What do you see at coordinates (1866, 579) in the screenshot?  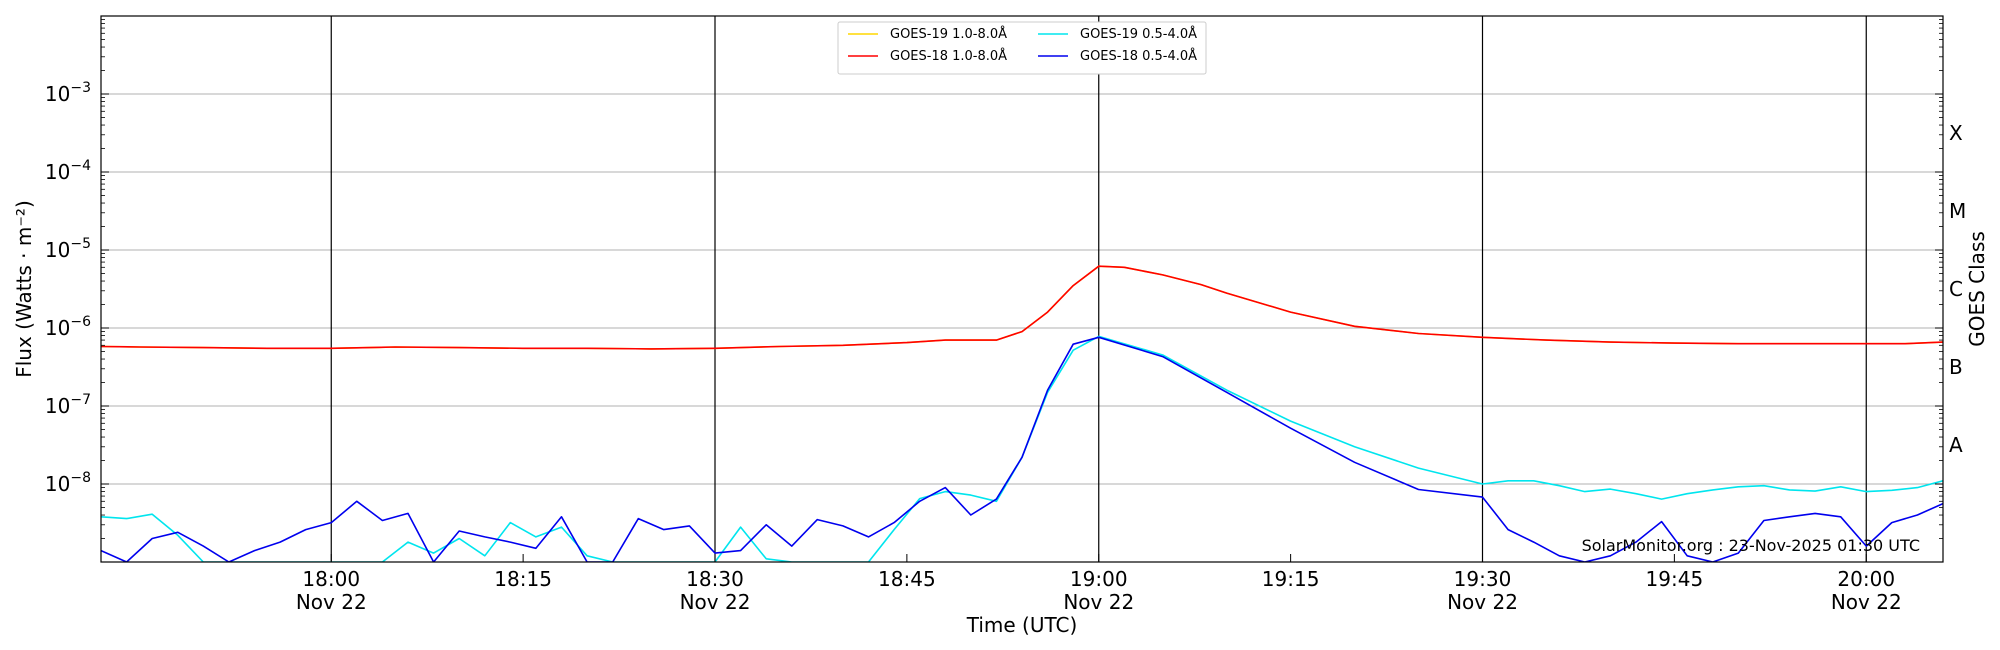 I see `x-tick-label: 20:00` at bounding box center [1866, 579].